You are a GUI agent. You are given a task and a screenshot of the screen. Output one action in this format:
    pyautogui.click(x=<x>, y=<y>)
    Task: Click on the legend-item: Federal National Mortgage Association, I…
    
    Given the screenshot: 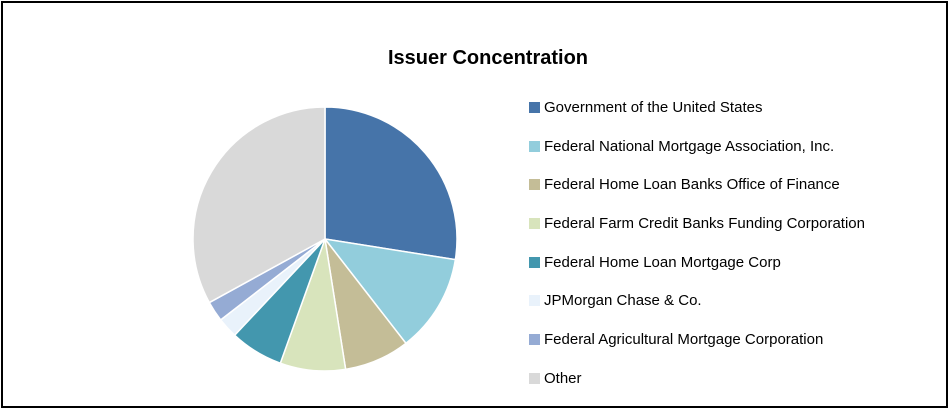 What is the action you would take?
    pyautogui.click(x=734, y=146)
    